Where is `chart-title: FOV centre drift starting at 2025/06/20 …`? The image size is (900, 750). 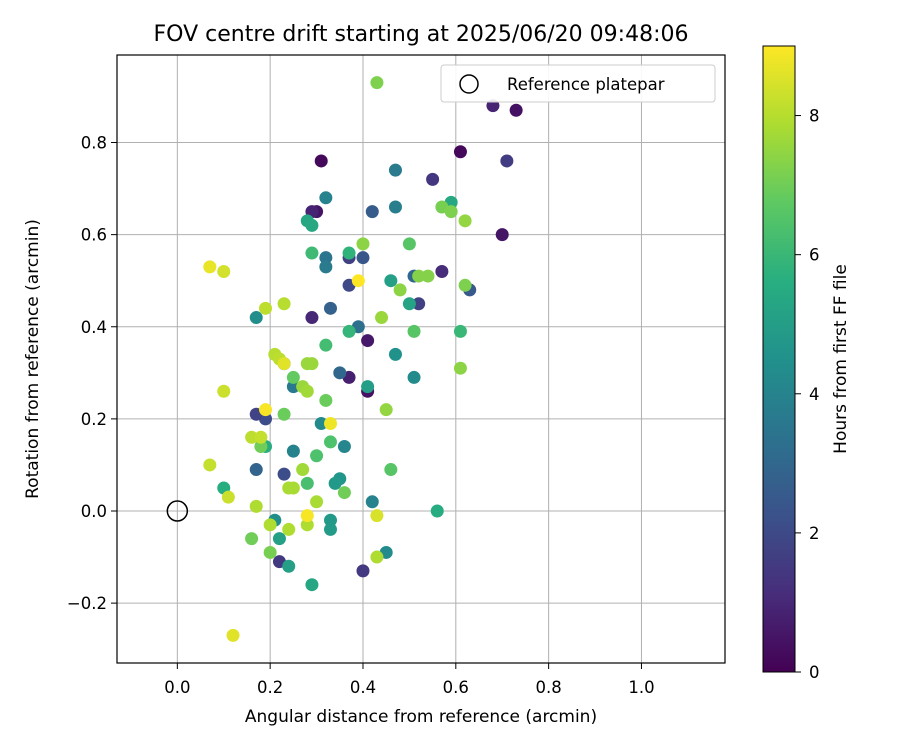
chart-title: FOV centre drift starting at 2025/06/20 … is located at coordinates (421, 34).